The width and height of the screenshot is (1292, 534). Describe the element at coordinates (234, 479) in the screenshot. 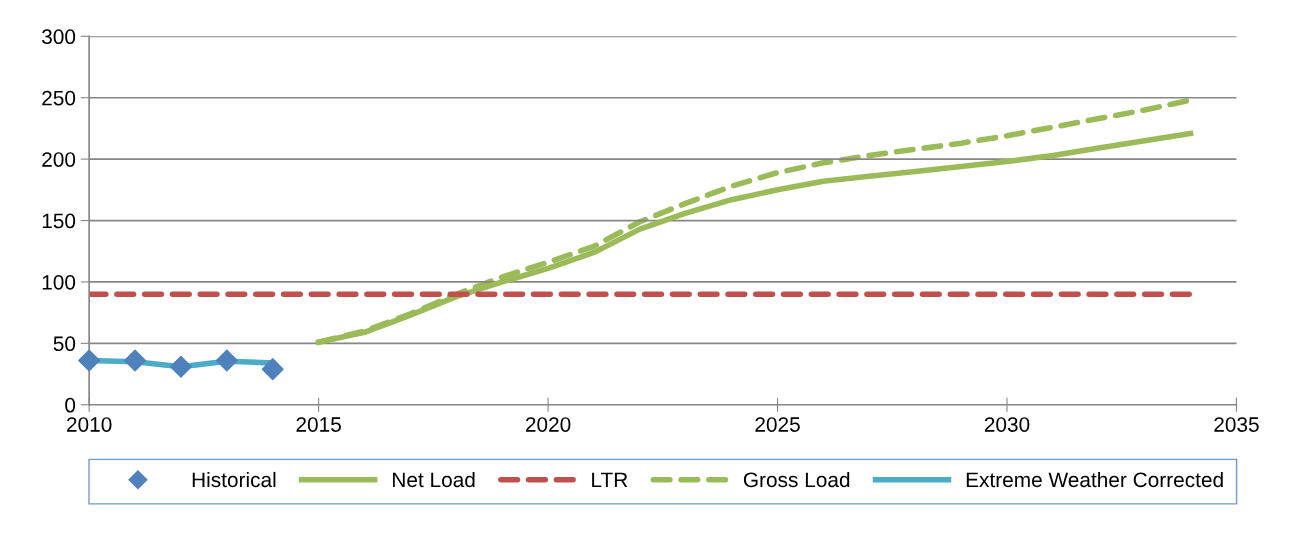

I see `legend-label: Historical` at that location.